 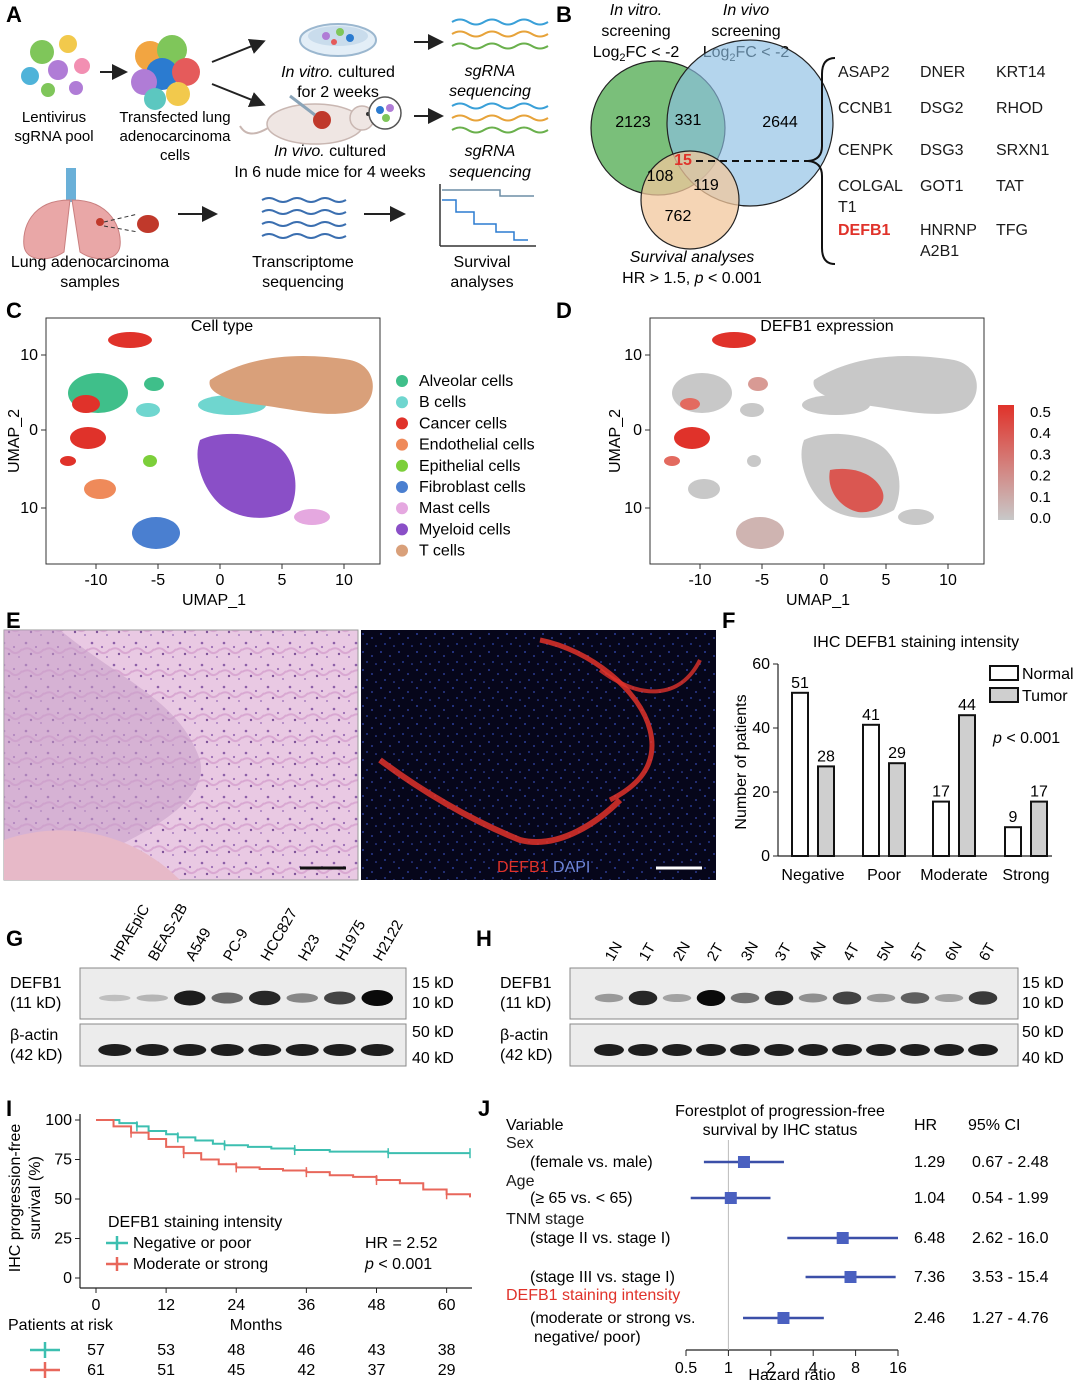 I want to click on venn-count-survival: 762, so click(x=678, y=216).